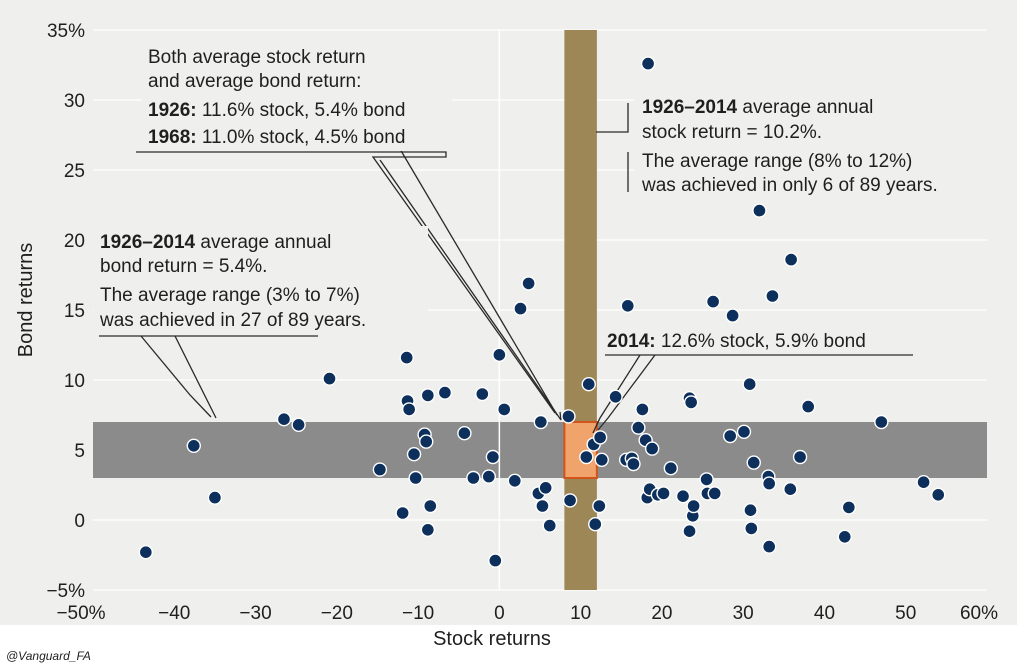 The height and width of the screenshot is (668, 1017). I want to click on svg-text: 1926: 11.6% stock, 5.4% bond, so click(276, 110).